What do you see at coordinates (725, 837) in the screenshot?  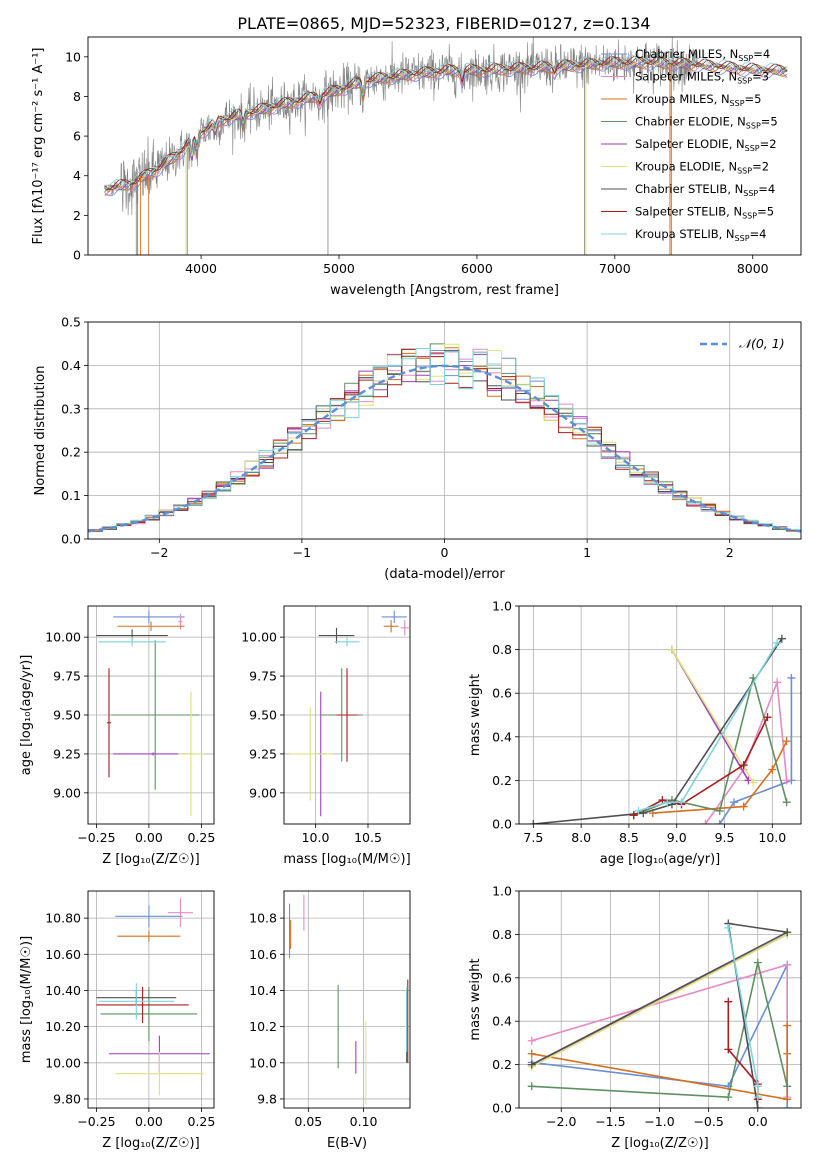 I see `x-tick-label: 9.5` at bounding box center [725, 837].